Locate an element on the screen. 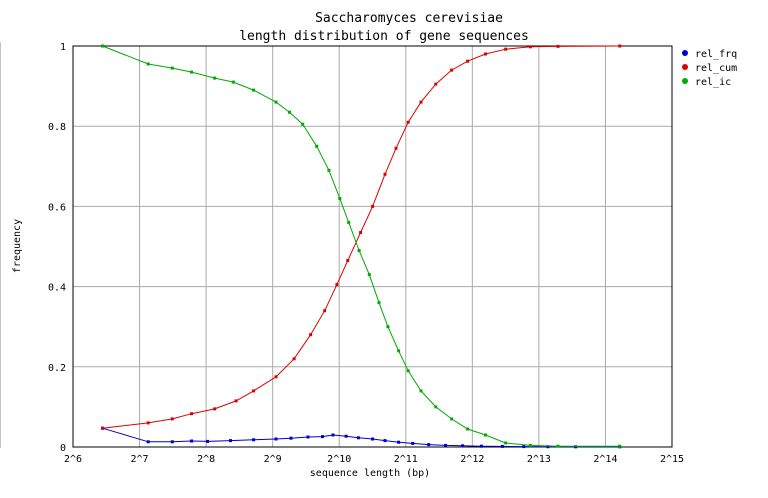  x-tick-label: 2^10 is located at coordinates (339, 459).